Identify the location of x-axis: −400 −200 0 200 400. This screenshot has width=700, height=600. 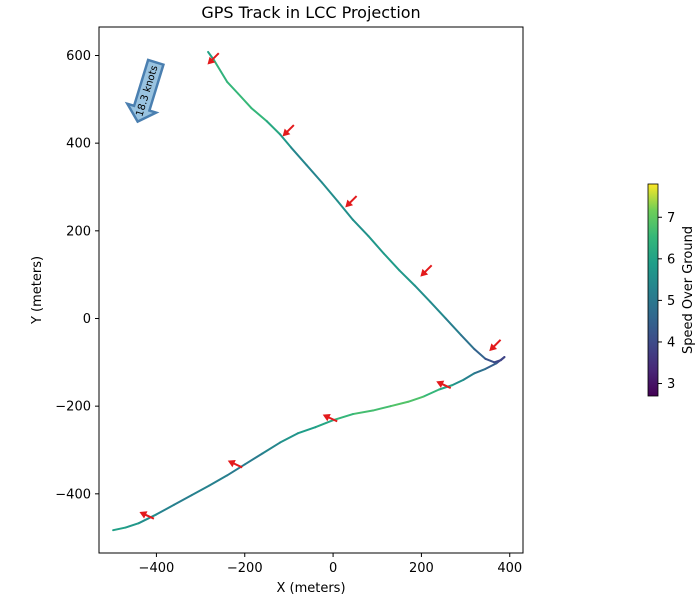
(330, 564).